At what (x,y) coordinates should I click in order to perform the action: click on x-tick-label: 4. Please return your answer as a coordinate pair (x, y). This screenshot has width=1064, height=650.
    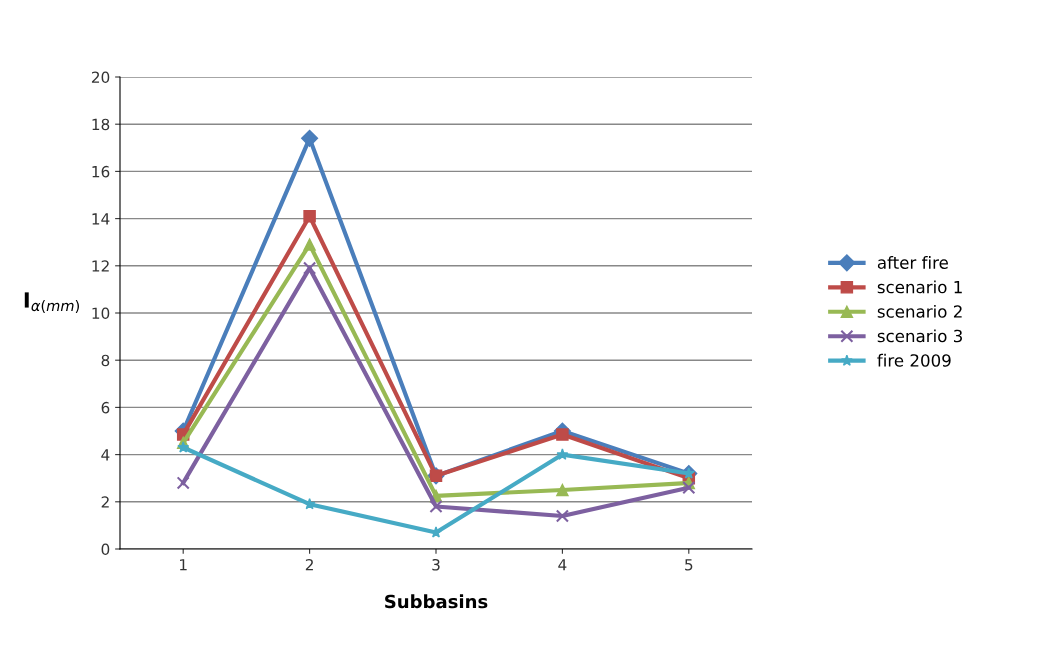
    Looking at the image, I should click on (562, 565).